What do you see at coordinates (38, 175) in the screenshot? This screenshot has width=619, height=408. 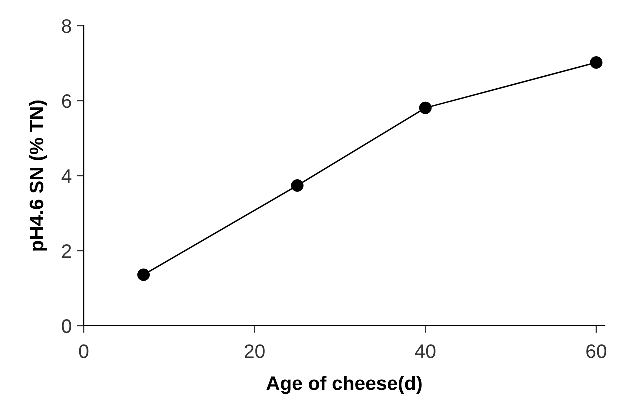 I see `y-axis-title: pH4.6 SN (% TN)` at bounding box center [38, 175].